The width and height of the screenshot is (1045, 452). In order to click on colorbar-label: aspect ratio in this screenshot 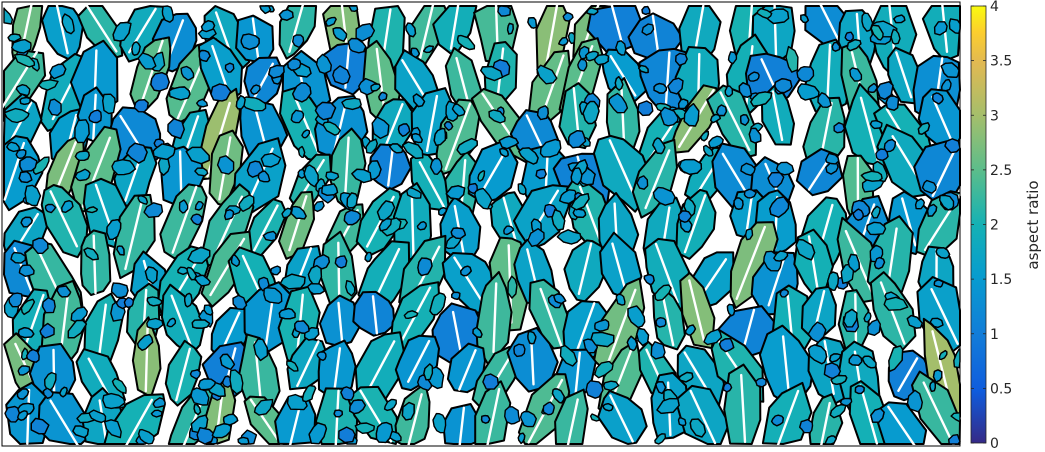, I will do `click(1033, 224)`.